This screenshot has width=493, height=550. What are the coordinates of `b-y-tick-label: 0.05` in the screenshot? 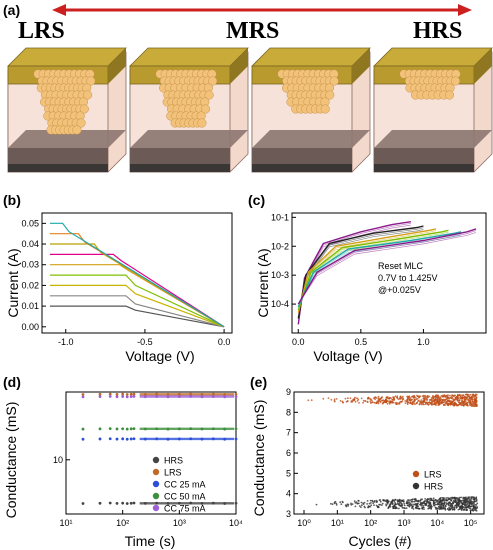 It's located at (30, 223).